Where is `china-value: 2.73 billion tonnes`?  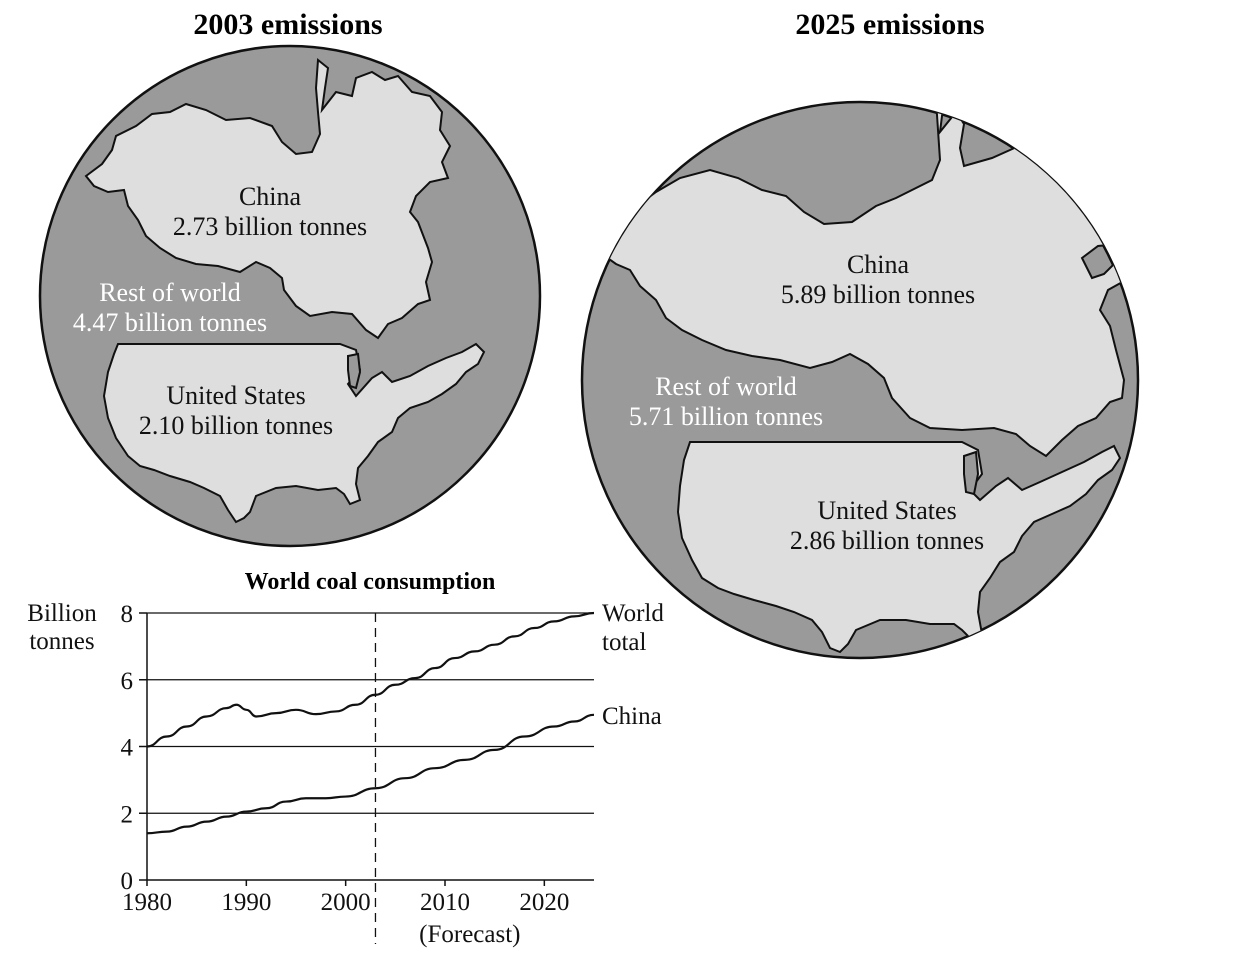
china-value: 2.73 billion tonnes is located at coordinates (270, 226).